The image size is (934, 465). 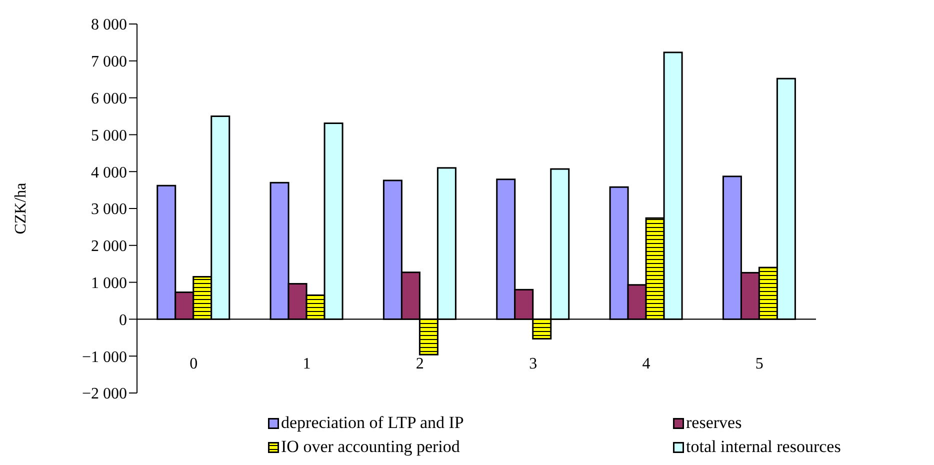 What do you see at coordinates (109, 135) in the screenshot?
I see `y-tick-label: 5 000` at bounding box center [109, 135].